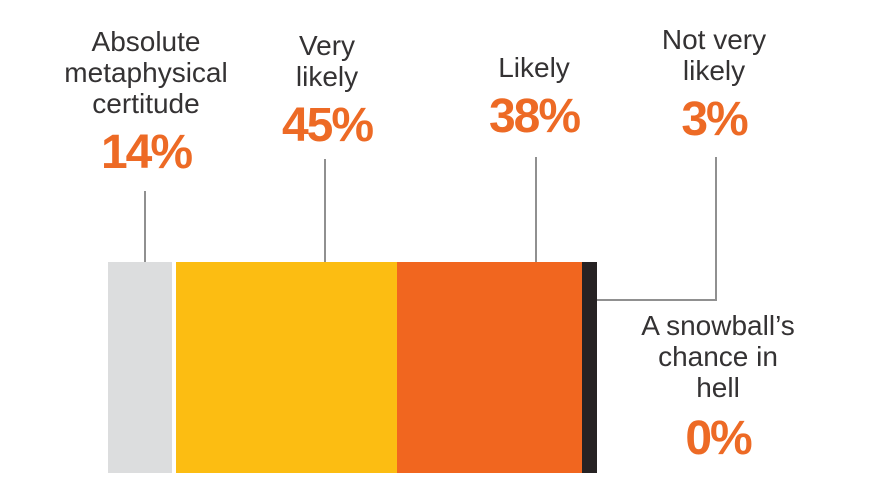  Describe the element at coordinates (657, 300) in the screenshot. I see `connector-line-not-very-likely-horizontal` at that location.